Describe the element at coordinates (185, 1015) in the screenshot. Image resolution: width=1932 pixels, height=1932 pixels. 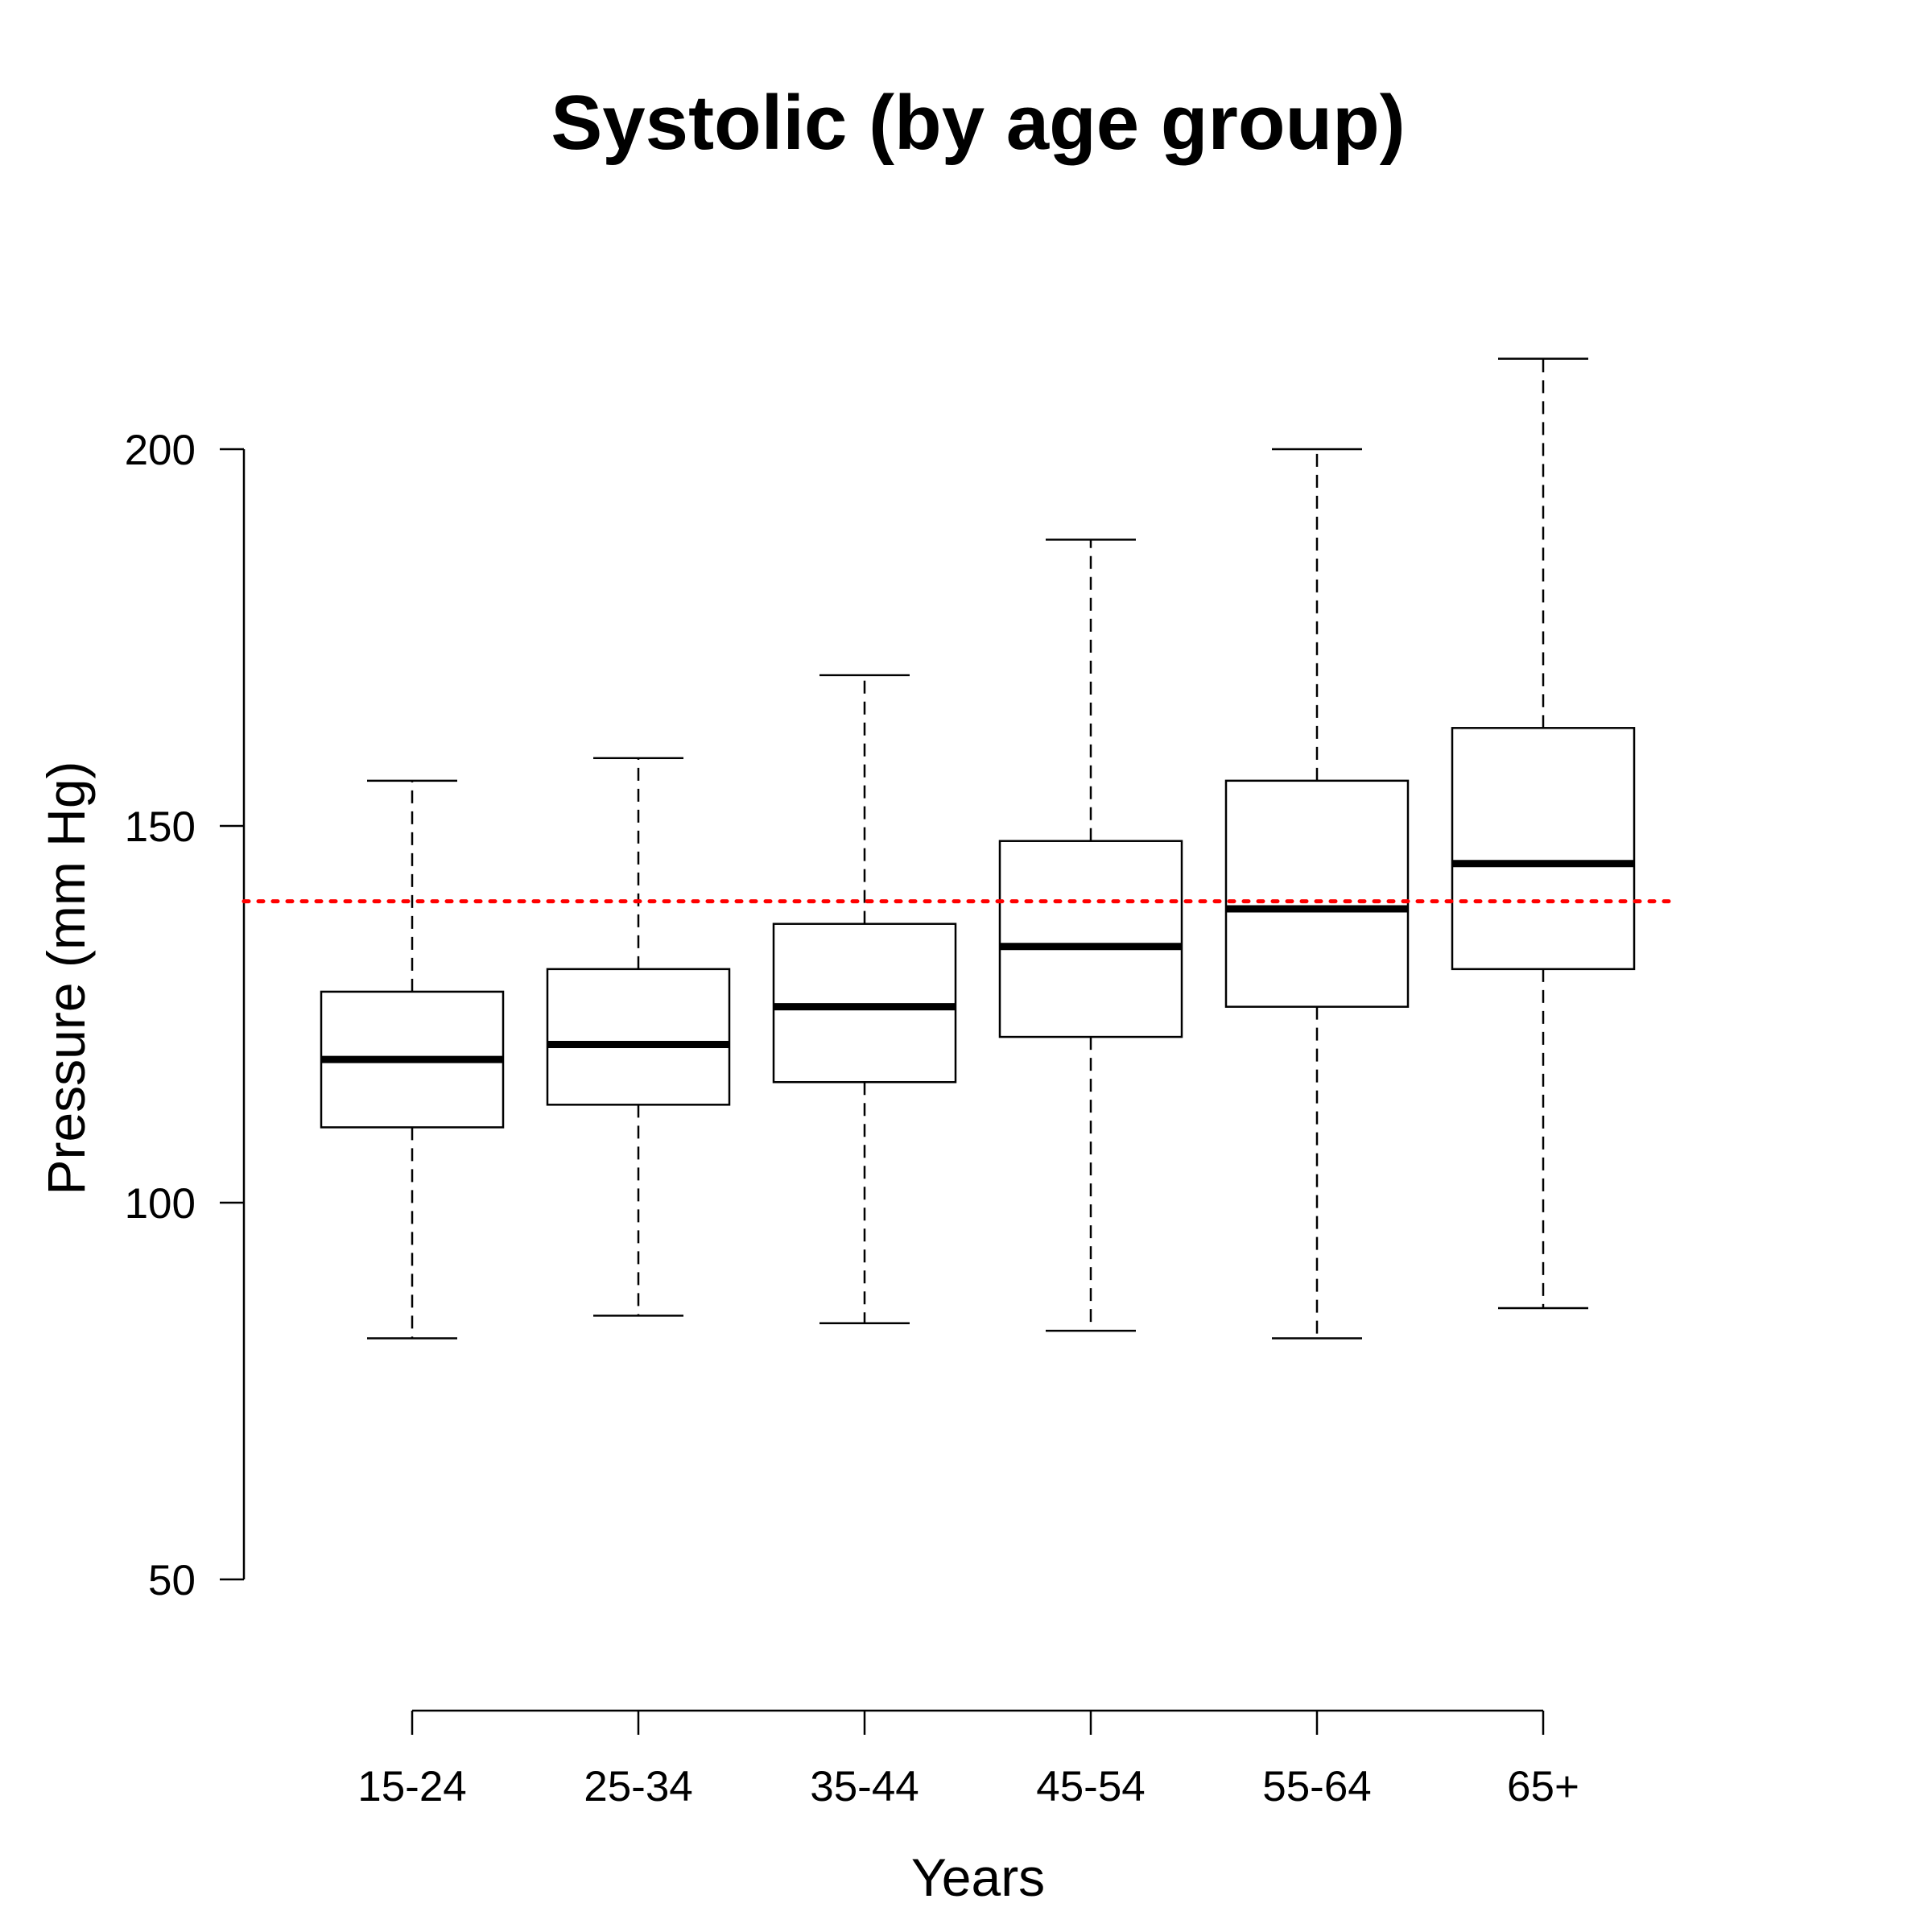
I see `y-axis: 50 100 150 200` at that location.